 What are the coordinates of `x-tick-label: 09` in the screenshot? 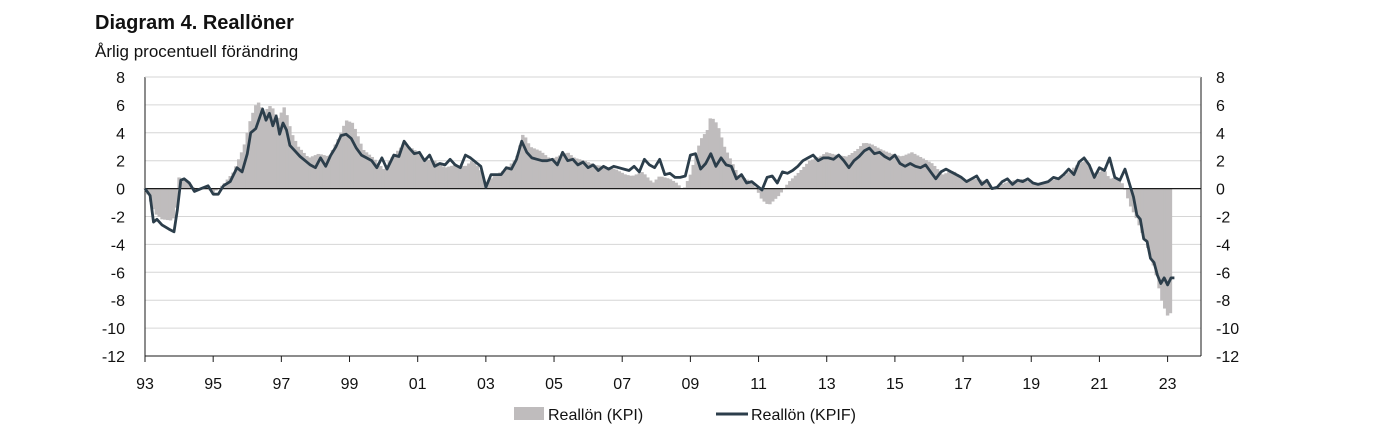 It's located at (690, 384).